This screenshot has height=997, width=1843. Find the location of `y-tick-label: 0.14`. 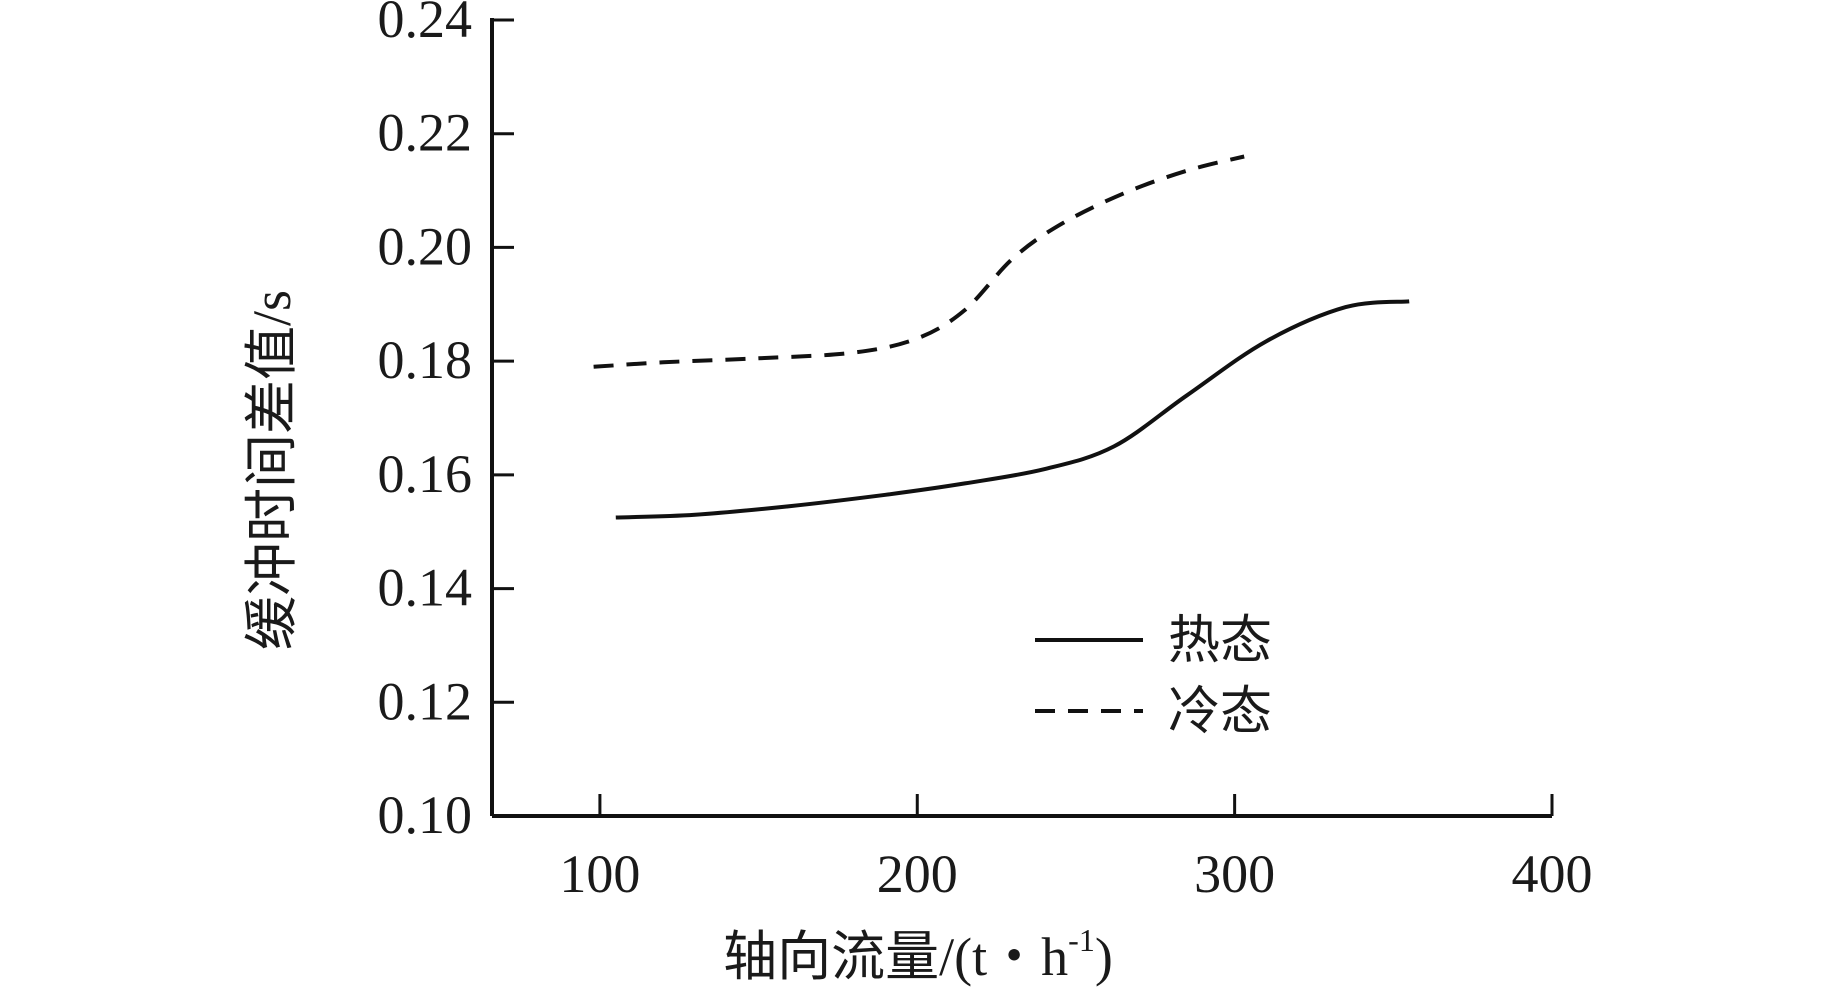

y-tick-label: 0.14 is located at coordinates (425, 588).